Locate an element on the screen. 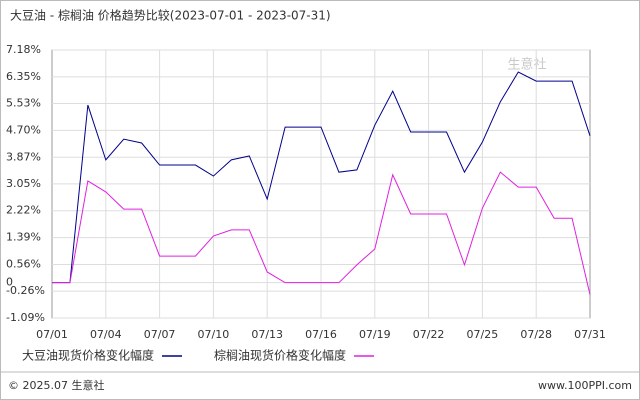  y-tick-label: 0.56% is located at coordinates (23, 264).